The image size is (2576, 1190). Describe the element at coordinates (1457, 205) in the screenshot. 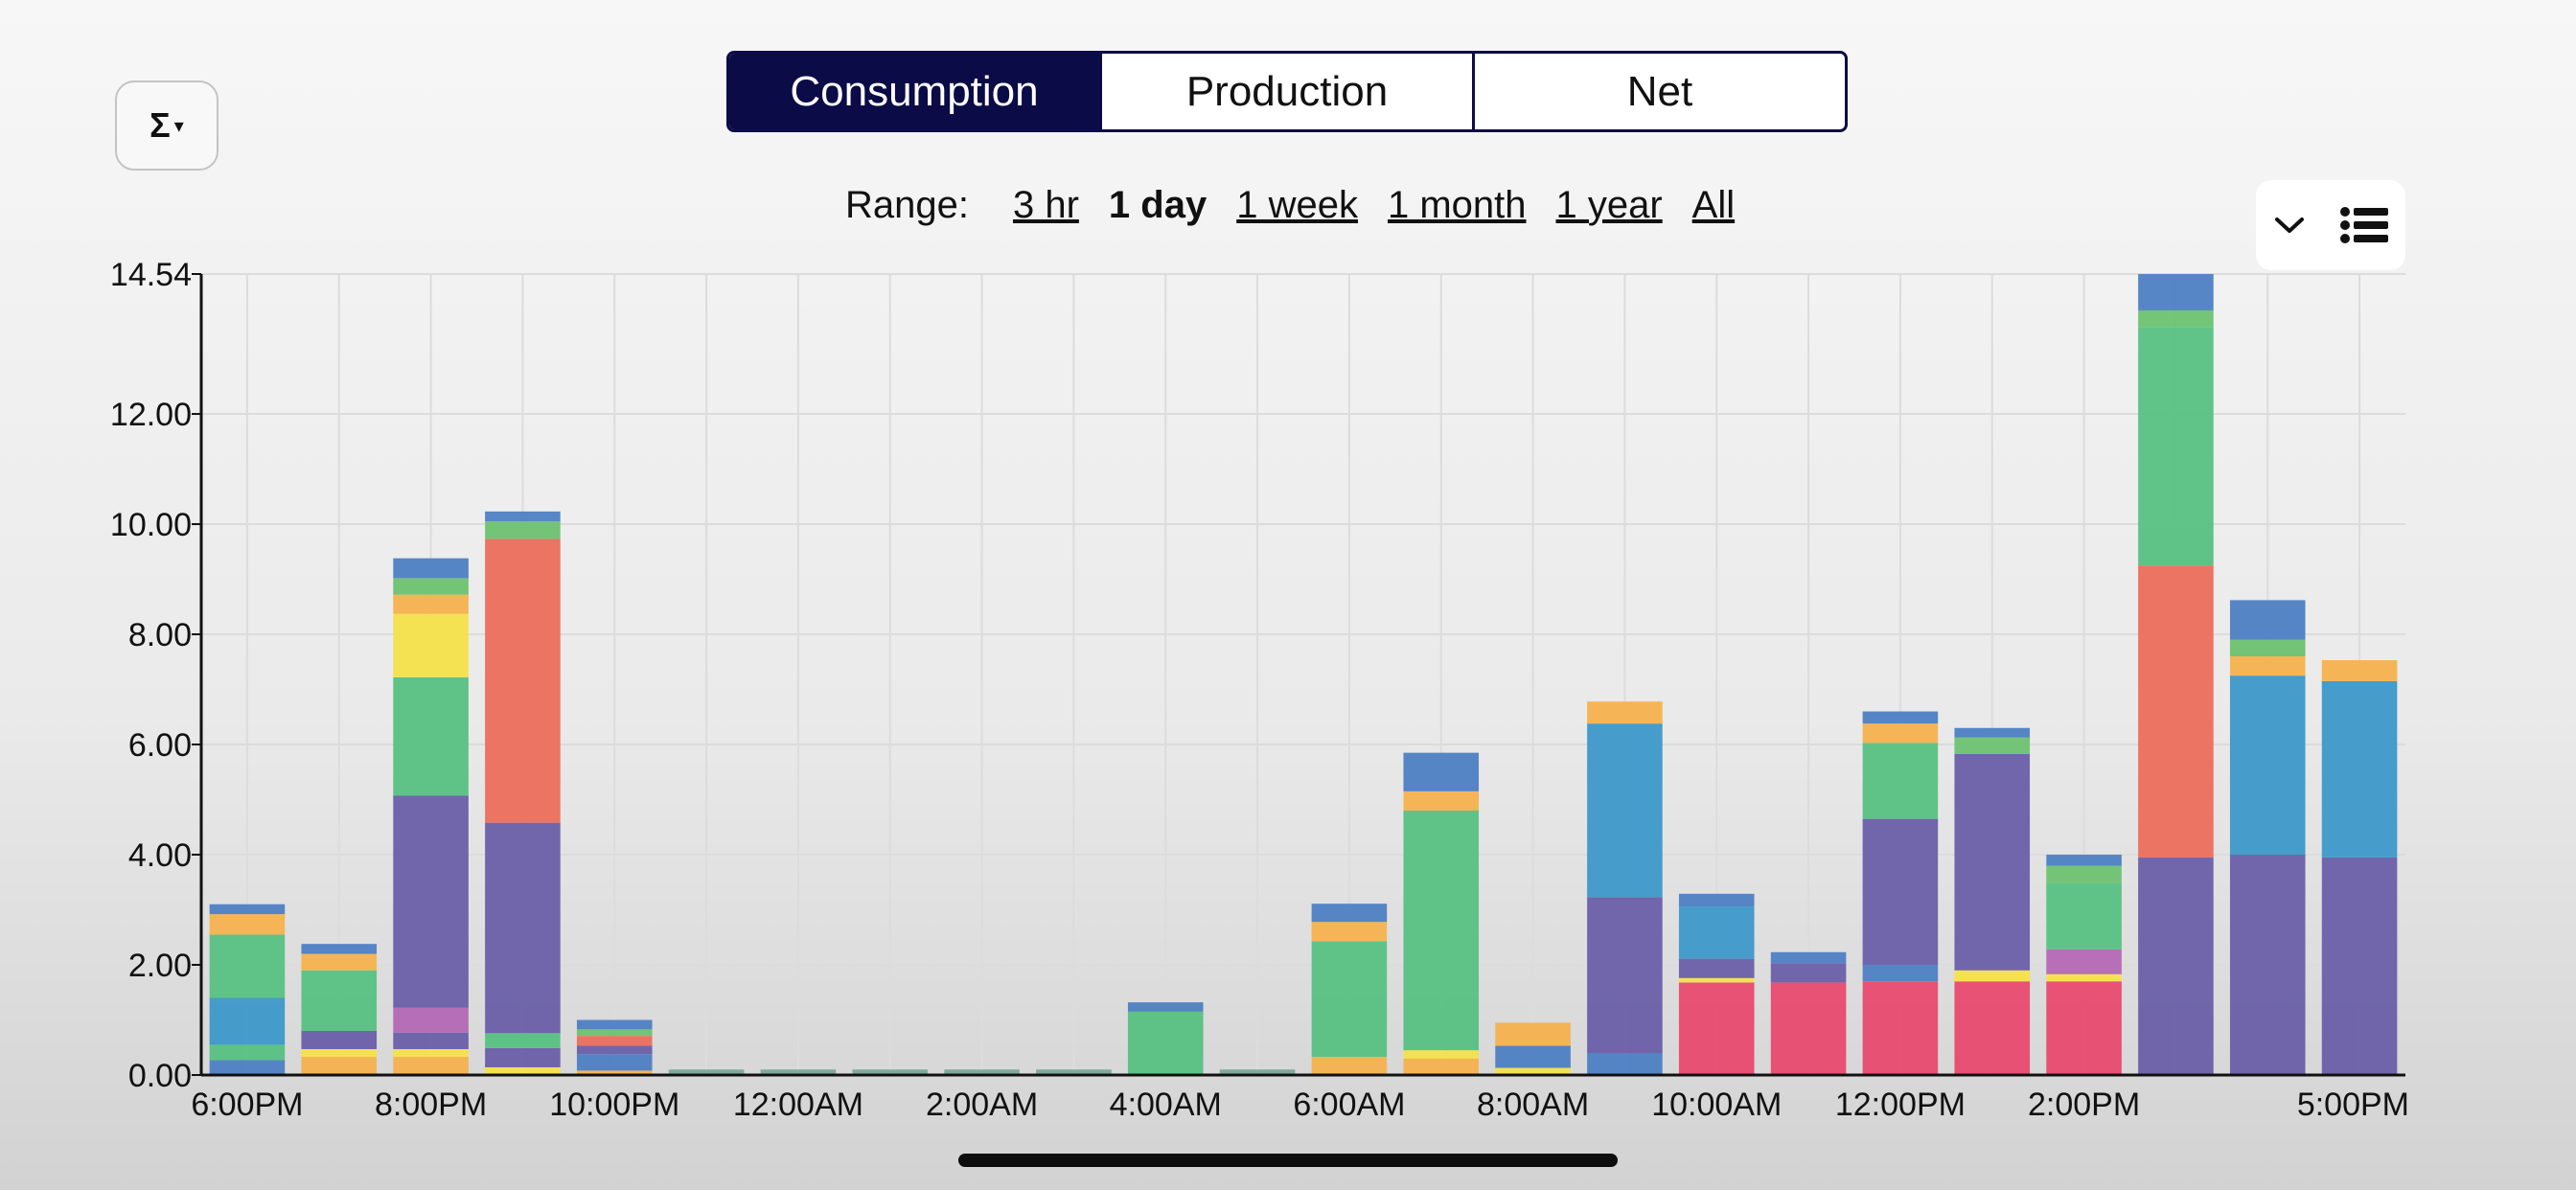

I see `range-1month-link: 1 month` at that location.